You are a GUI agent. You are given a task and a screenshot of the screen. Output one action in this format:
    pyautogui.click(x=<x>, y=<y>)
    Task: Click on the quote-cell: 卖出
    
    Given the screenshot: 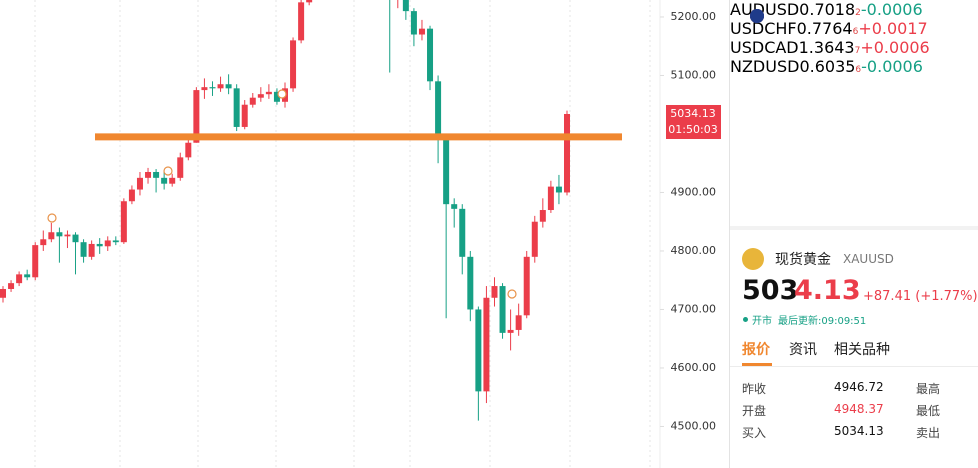 What is the action you would take?
    pyautogui.click(x=928, y=433)
    